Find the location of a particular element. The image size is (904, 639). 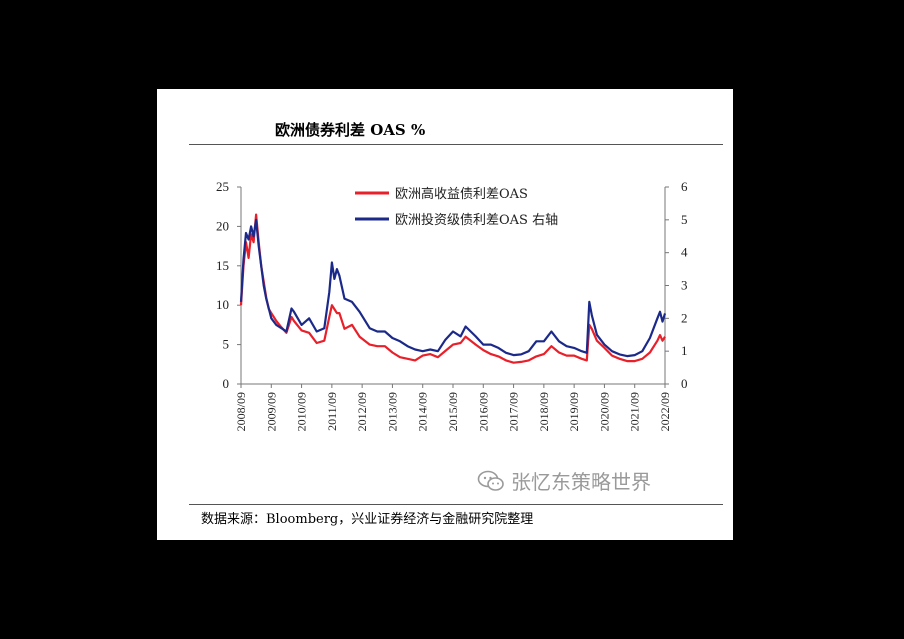

series-line-investment-grade is located at coordinates (453, 288).